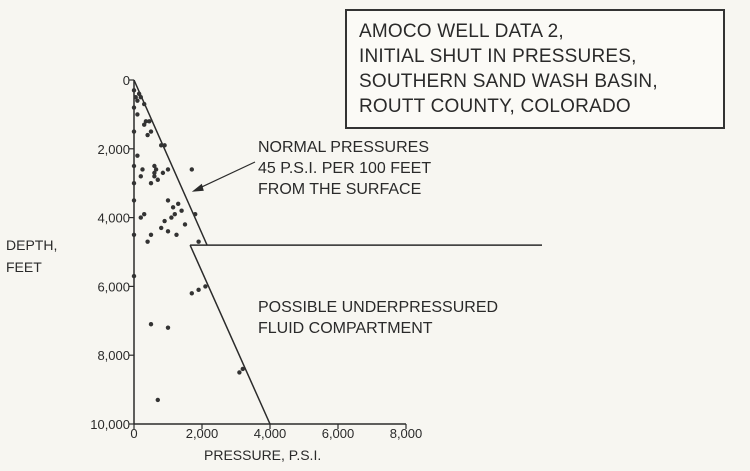 Image resolution: width=750 pixels, height=471 pixels. I want to click on y-axis-label-line-1: DEPTH,, so click(32, 245).